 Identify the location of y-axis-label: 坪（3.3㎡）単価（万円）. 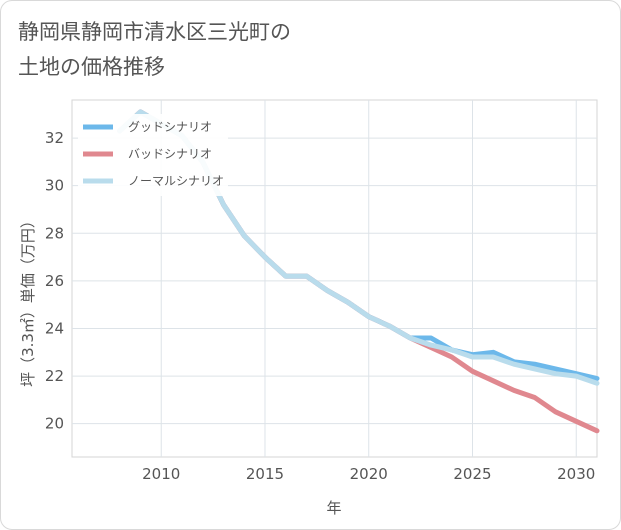
(28, 300).